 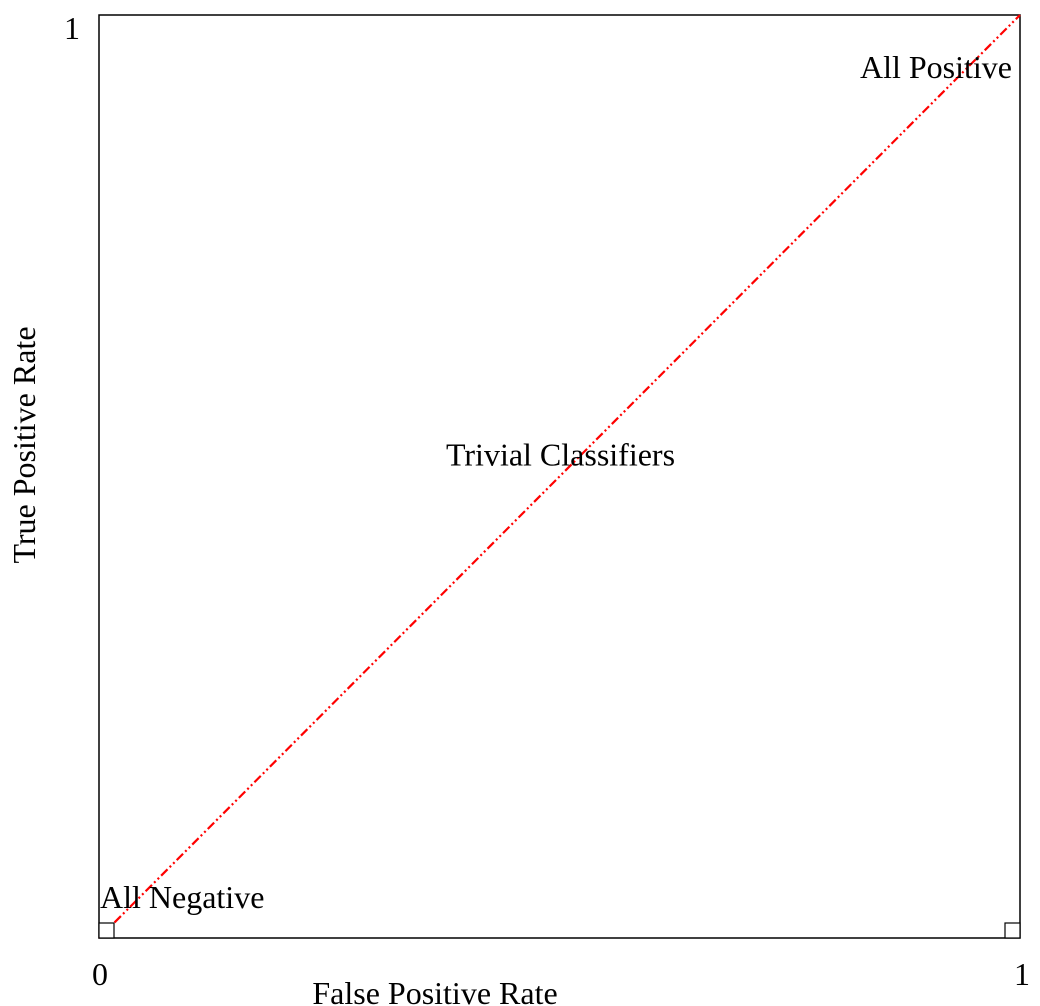 I want to click on annotation-all-negative: All Negative, so click(x=182, y=897).